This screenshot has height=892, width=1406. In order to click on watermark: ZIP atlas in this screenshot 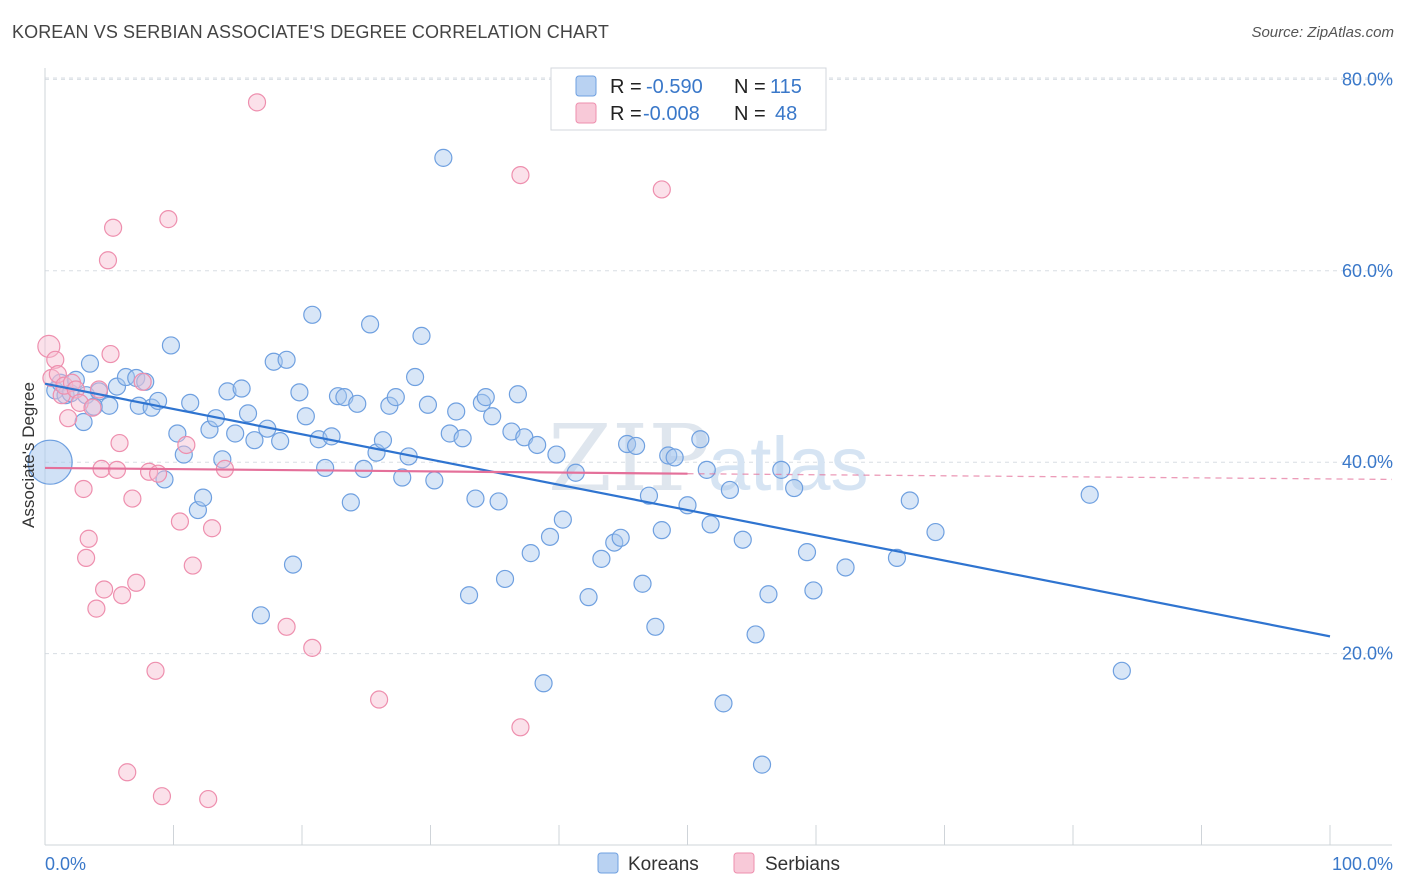, I will do `click(708, 458)`.